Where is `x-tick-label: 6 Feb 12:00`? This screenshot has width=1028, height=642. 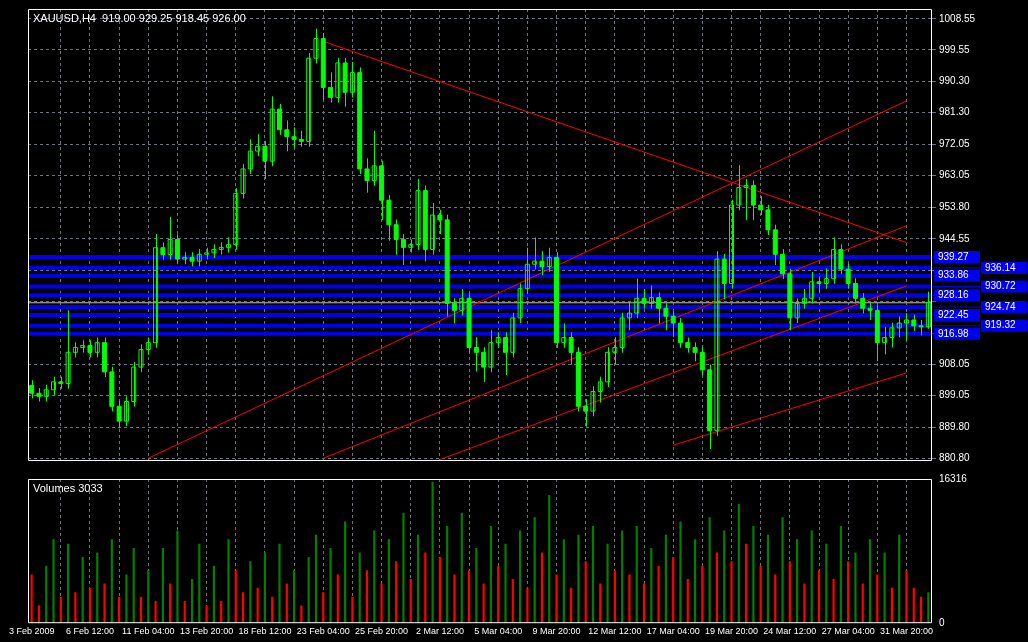 x-tick-label: 6 Feb 12:00 is located at coordinates (89, 631).